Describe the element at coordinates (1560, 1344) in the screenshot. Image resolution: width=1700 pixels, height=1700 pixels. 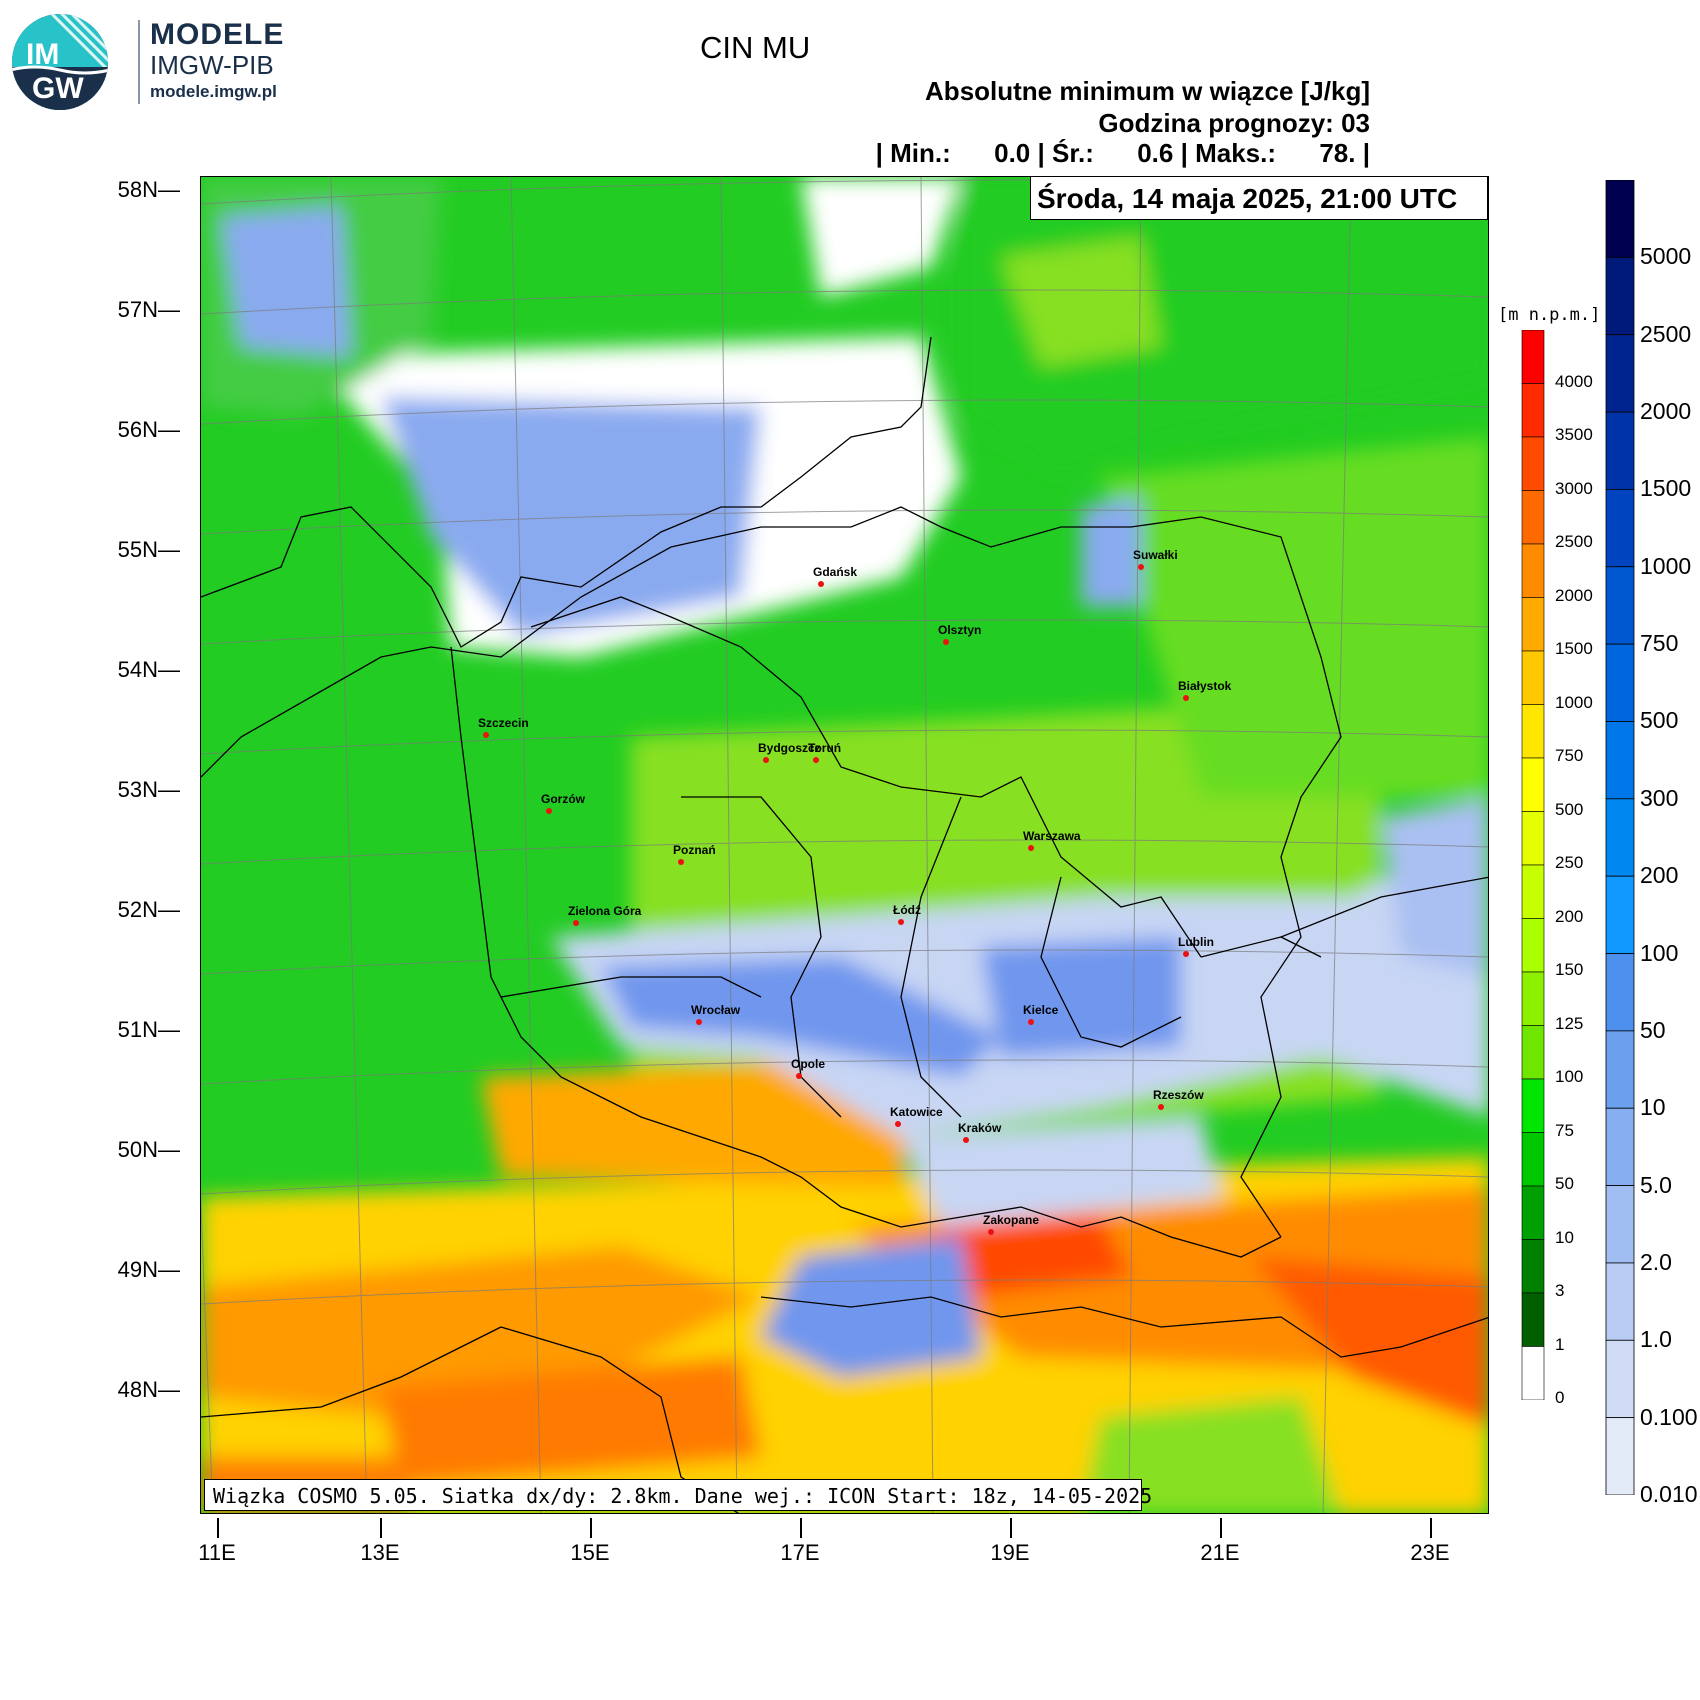
I see `altitude-tick-label: 1` at that location.